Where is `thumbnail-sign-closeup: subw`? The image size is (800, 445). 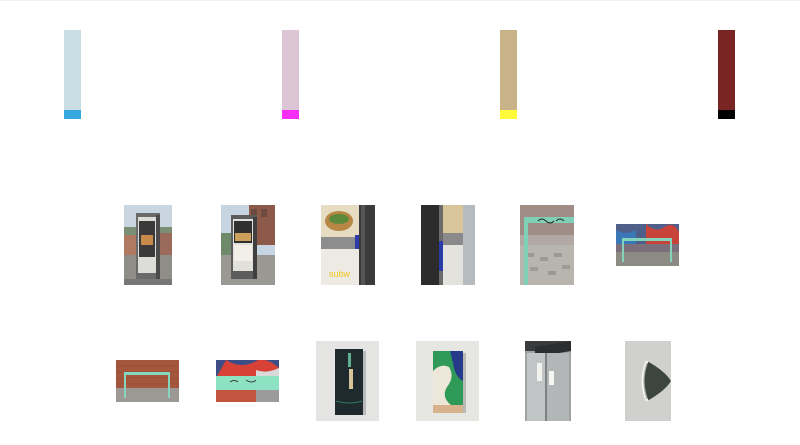 thumbnail-sign-closeup: subw is located at coordinates (348, 245).